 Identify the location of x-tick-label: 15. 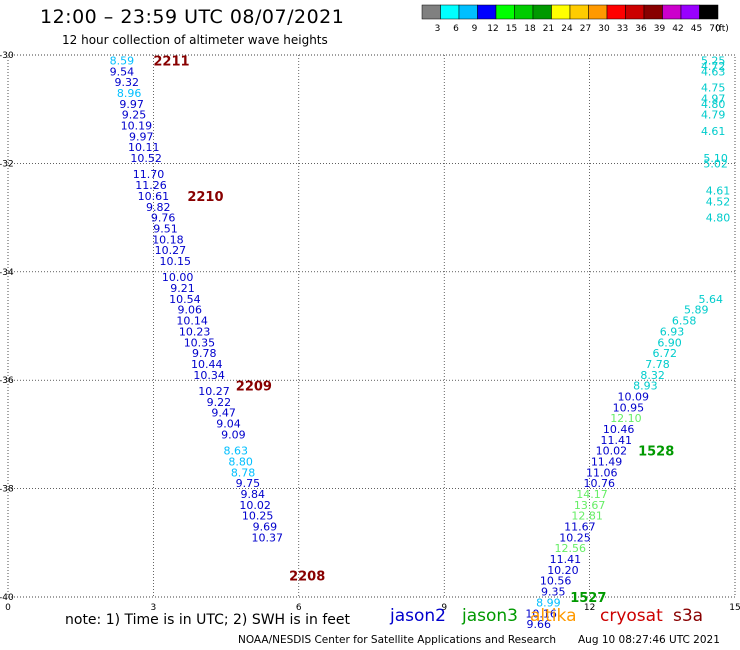
(734, 608).